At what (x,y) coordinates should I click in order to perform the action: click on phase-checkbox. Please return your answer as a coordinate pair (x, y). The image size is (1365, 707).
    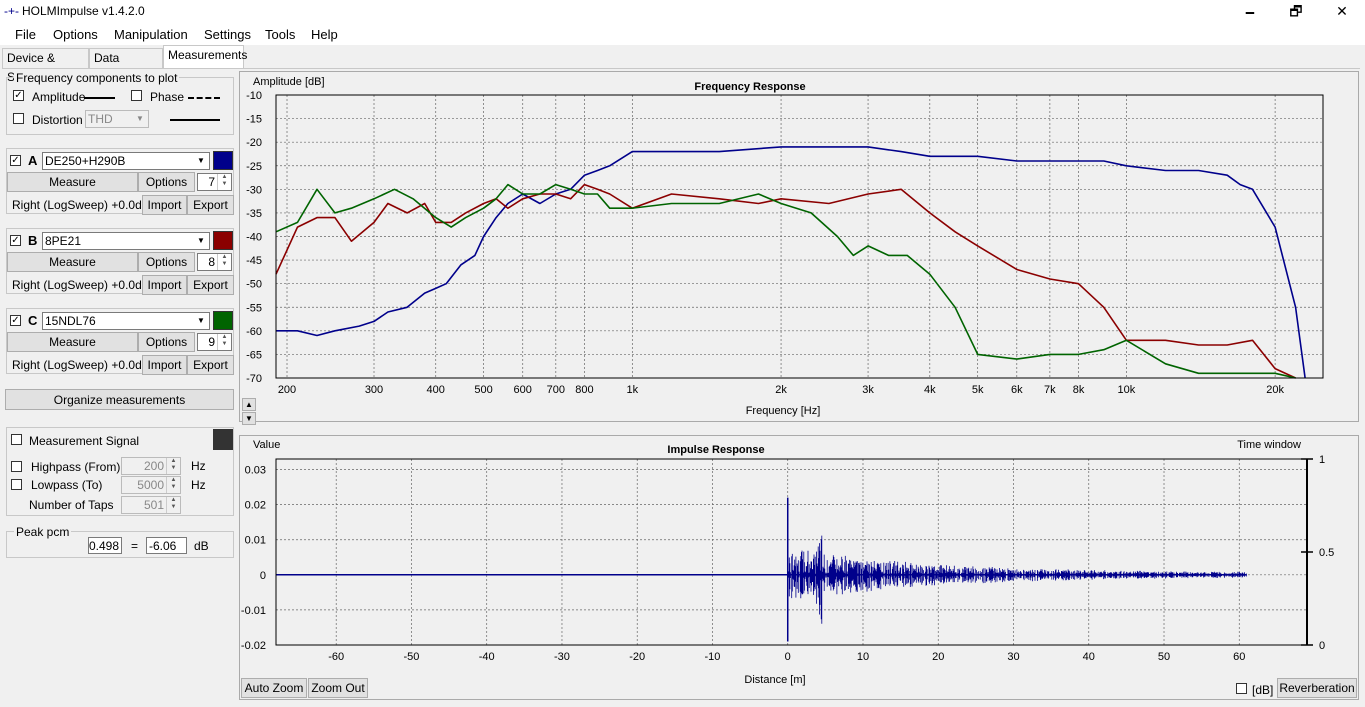
    Looking at the image, I should click on (136, 95).